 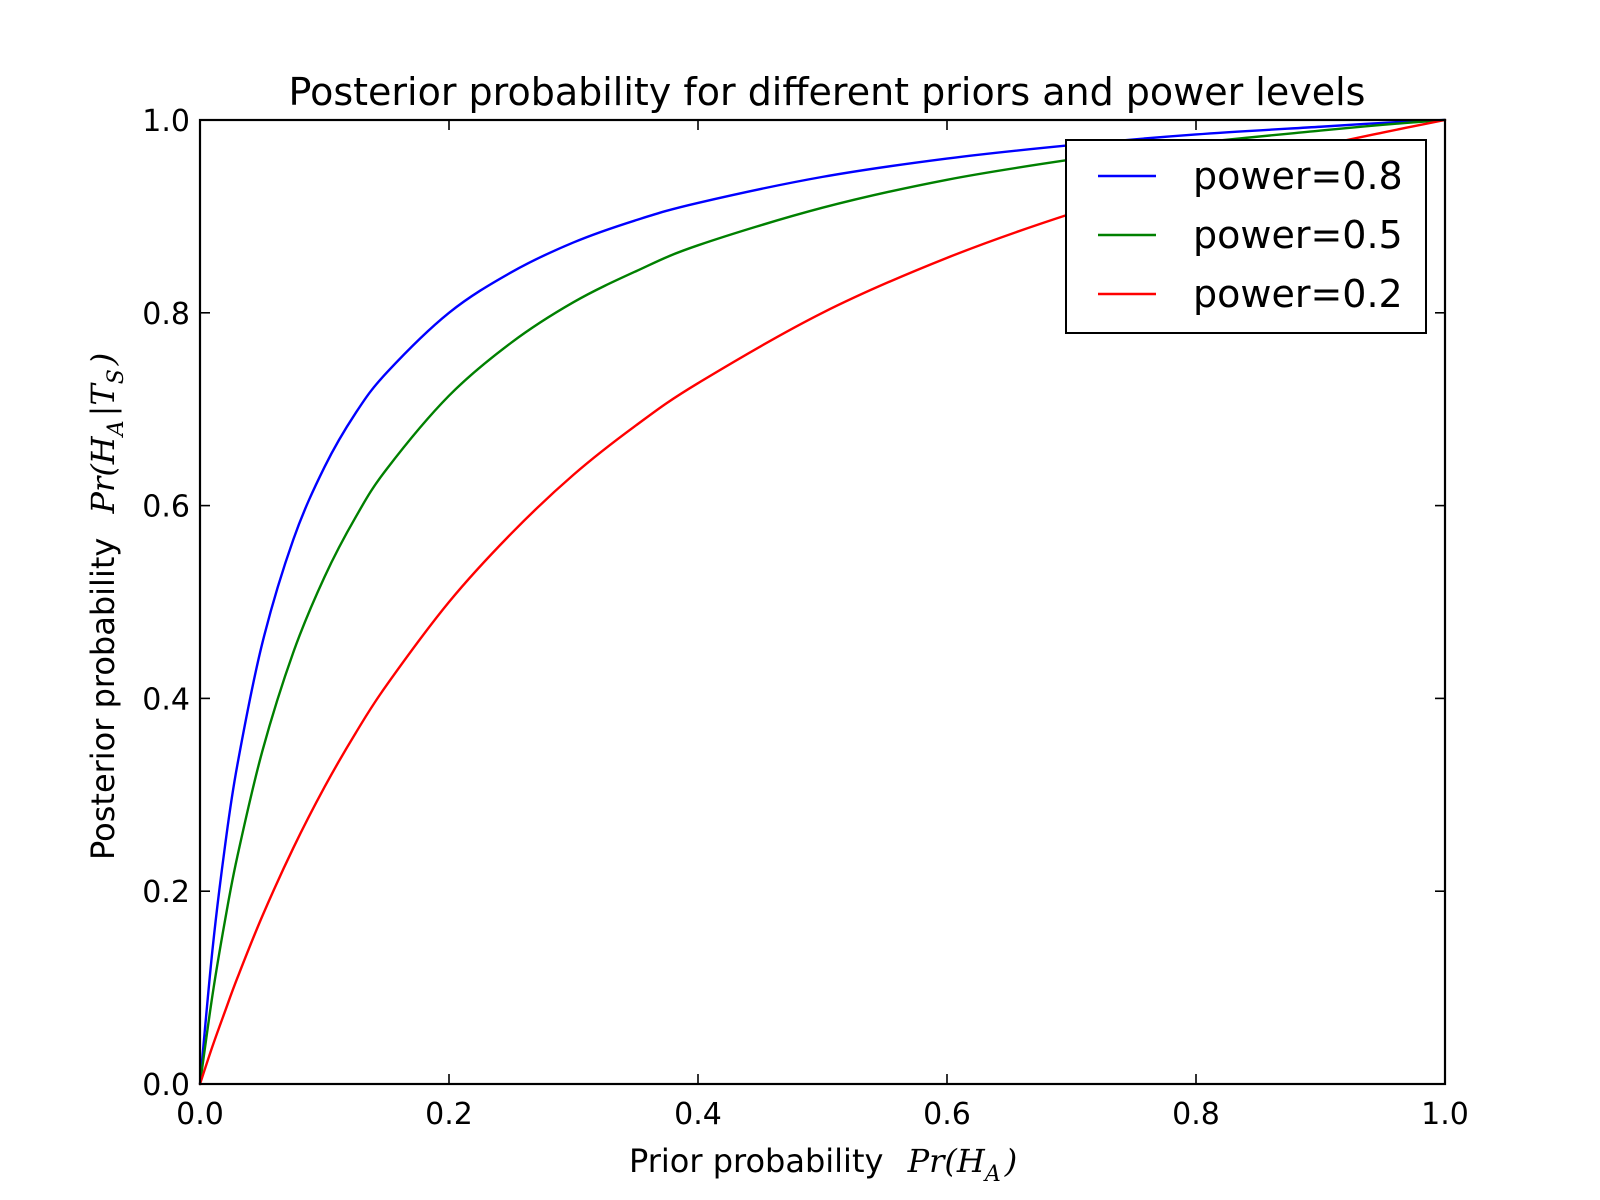 I want to click on y-tick-label: 0.4, so click(x=166, y=699).